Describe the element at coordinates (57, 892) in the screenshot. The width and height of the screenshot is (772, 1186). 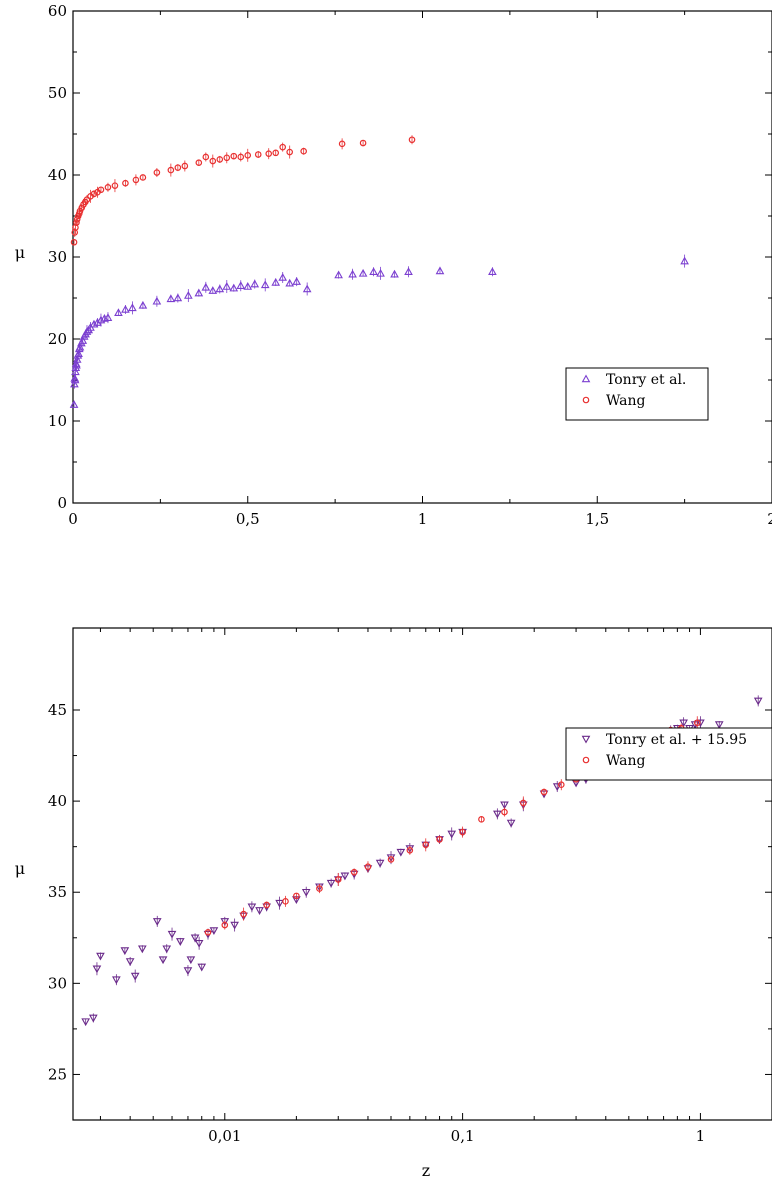
I see `y-tick-label: 35` at that location.